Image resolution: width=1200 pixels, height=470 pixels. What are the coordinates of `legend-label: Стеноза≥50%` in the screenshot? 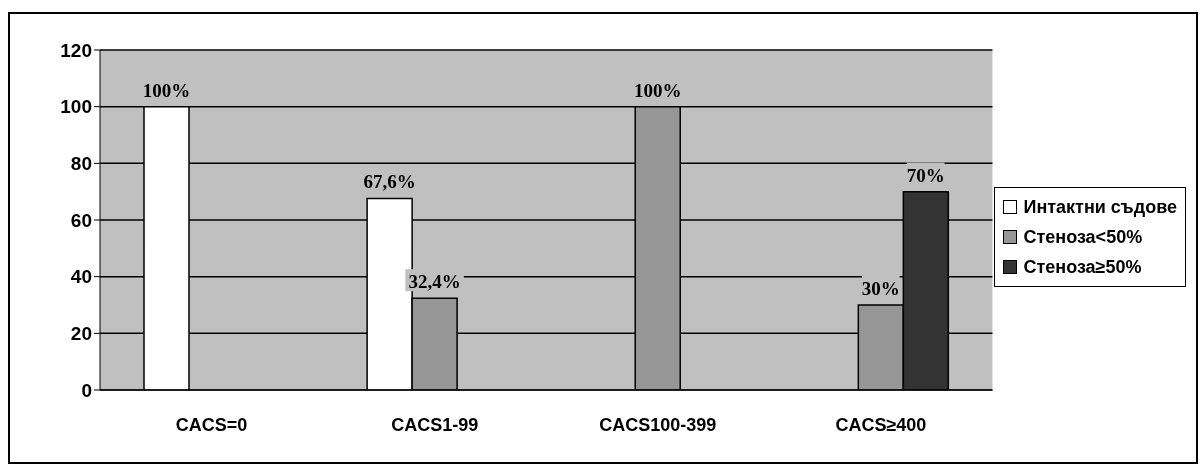 It's located at (1082, 267).